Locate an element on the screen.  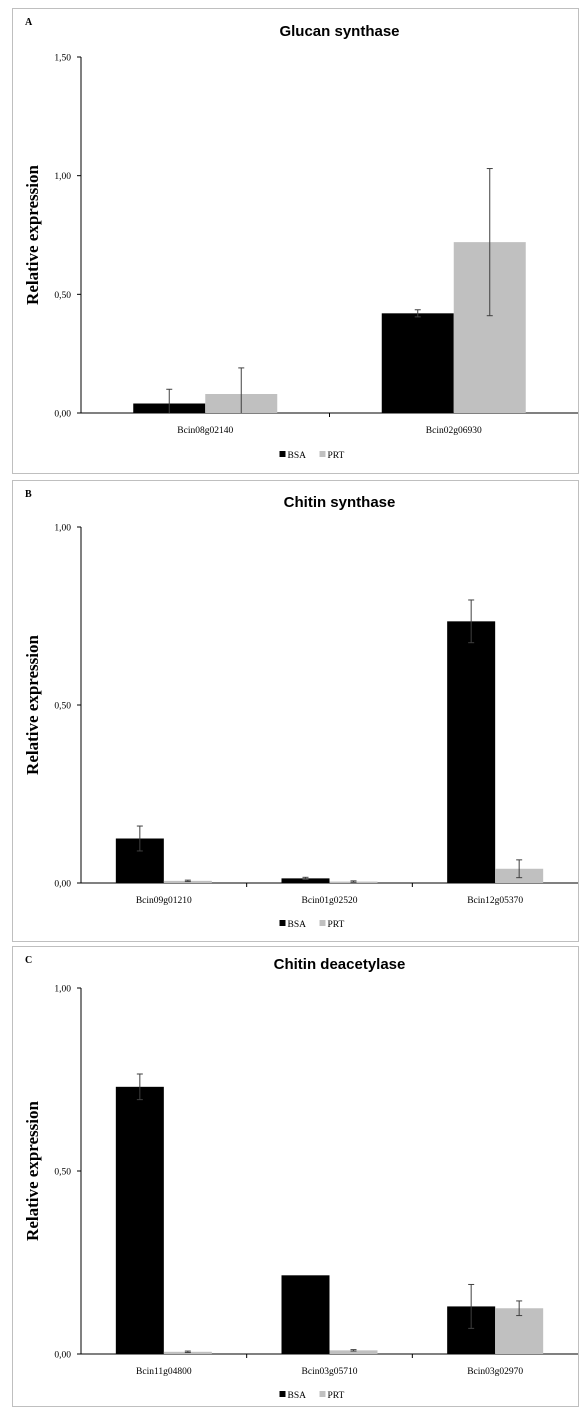
category-label-b: Bcin09g01210 is located at coordinates (164, 901).